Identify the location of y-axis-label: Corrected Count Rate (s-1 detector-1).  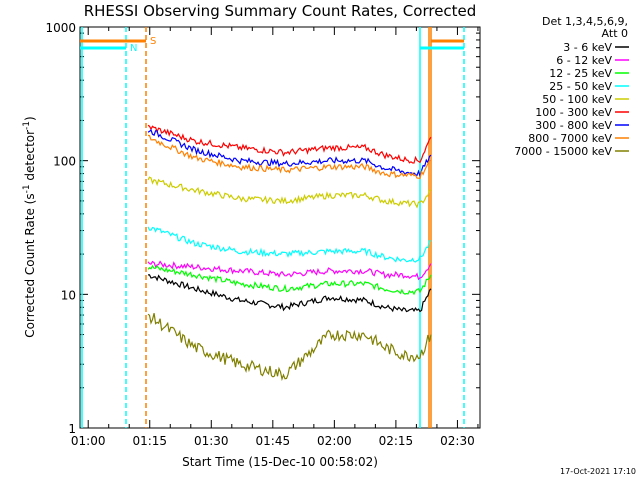
(29, 226).